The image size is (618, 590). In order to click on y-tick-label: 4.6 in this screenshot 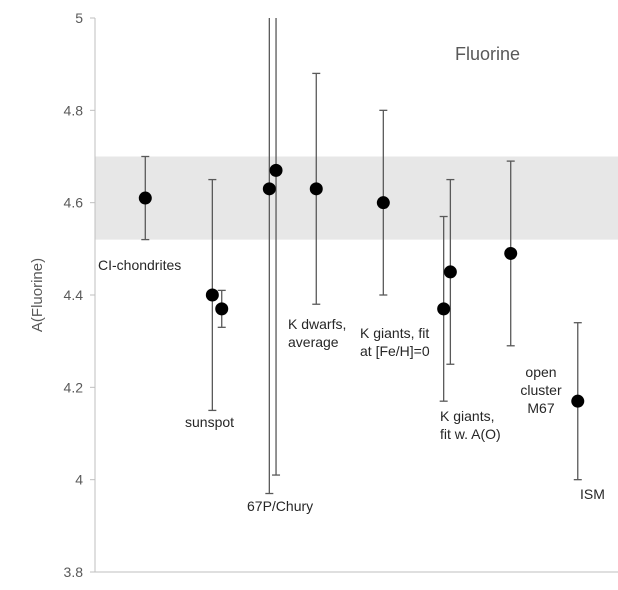, I will do `click(74, 203)`.